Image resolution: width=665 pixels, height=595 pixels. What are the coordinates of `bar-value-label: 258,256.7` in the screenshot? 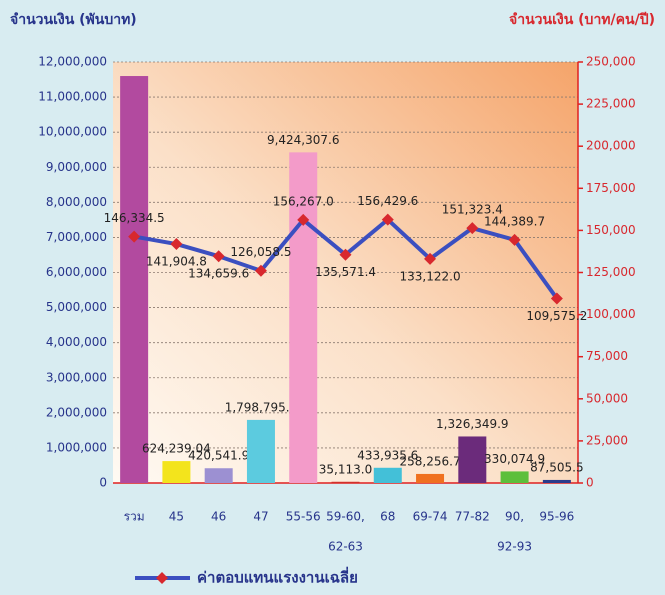 It's located at (430, 461).